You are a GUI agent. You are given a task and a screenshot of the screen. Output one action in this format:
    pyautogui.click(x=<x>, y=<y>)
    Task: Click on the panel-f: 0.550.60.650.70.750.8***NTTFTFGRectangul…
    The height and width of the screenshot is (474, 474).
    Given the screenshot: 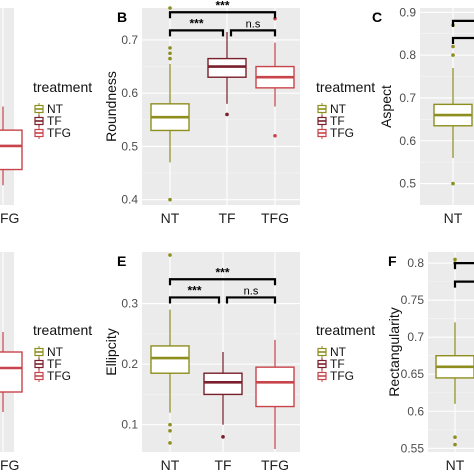 What is the action you would take?
    pyautogui.click(x=430, y=362)
    